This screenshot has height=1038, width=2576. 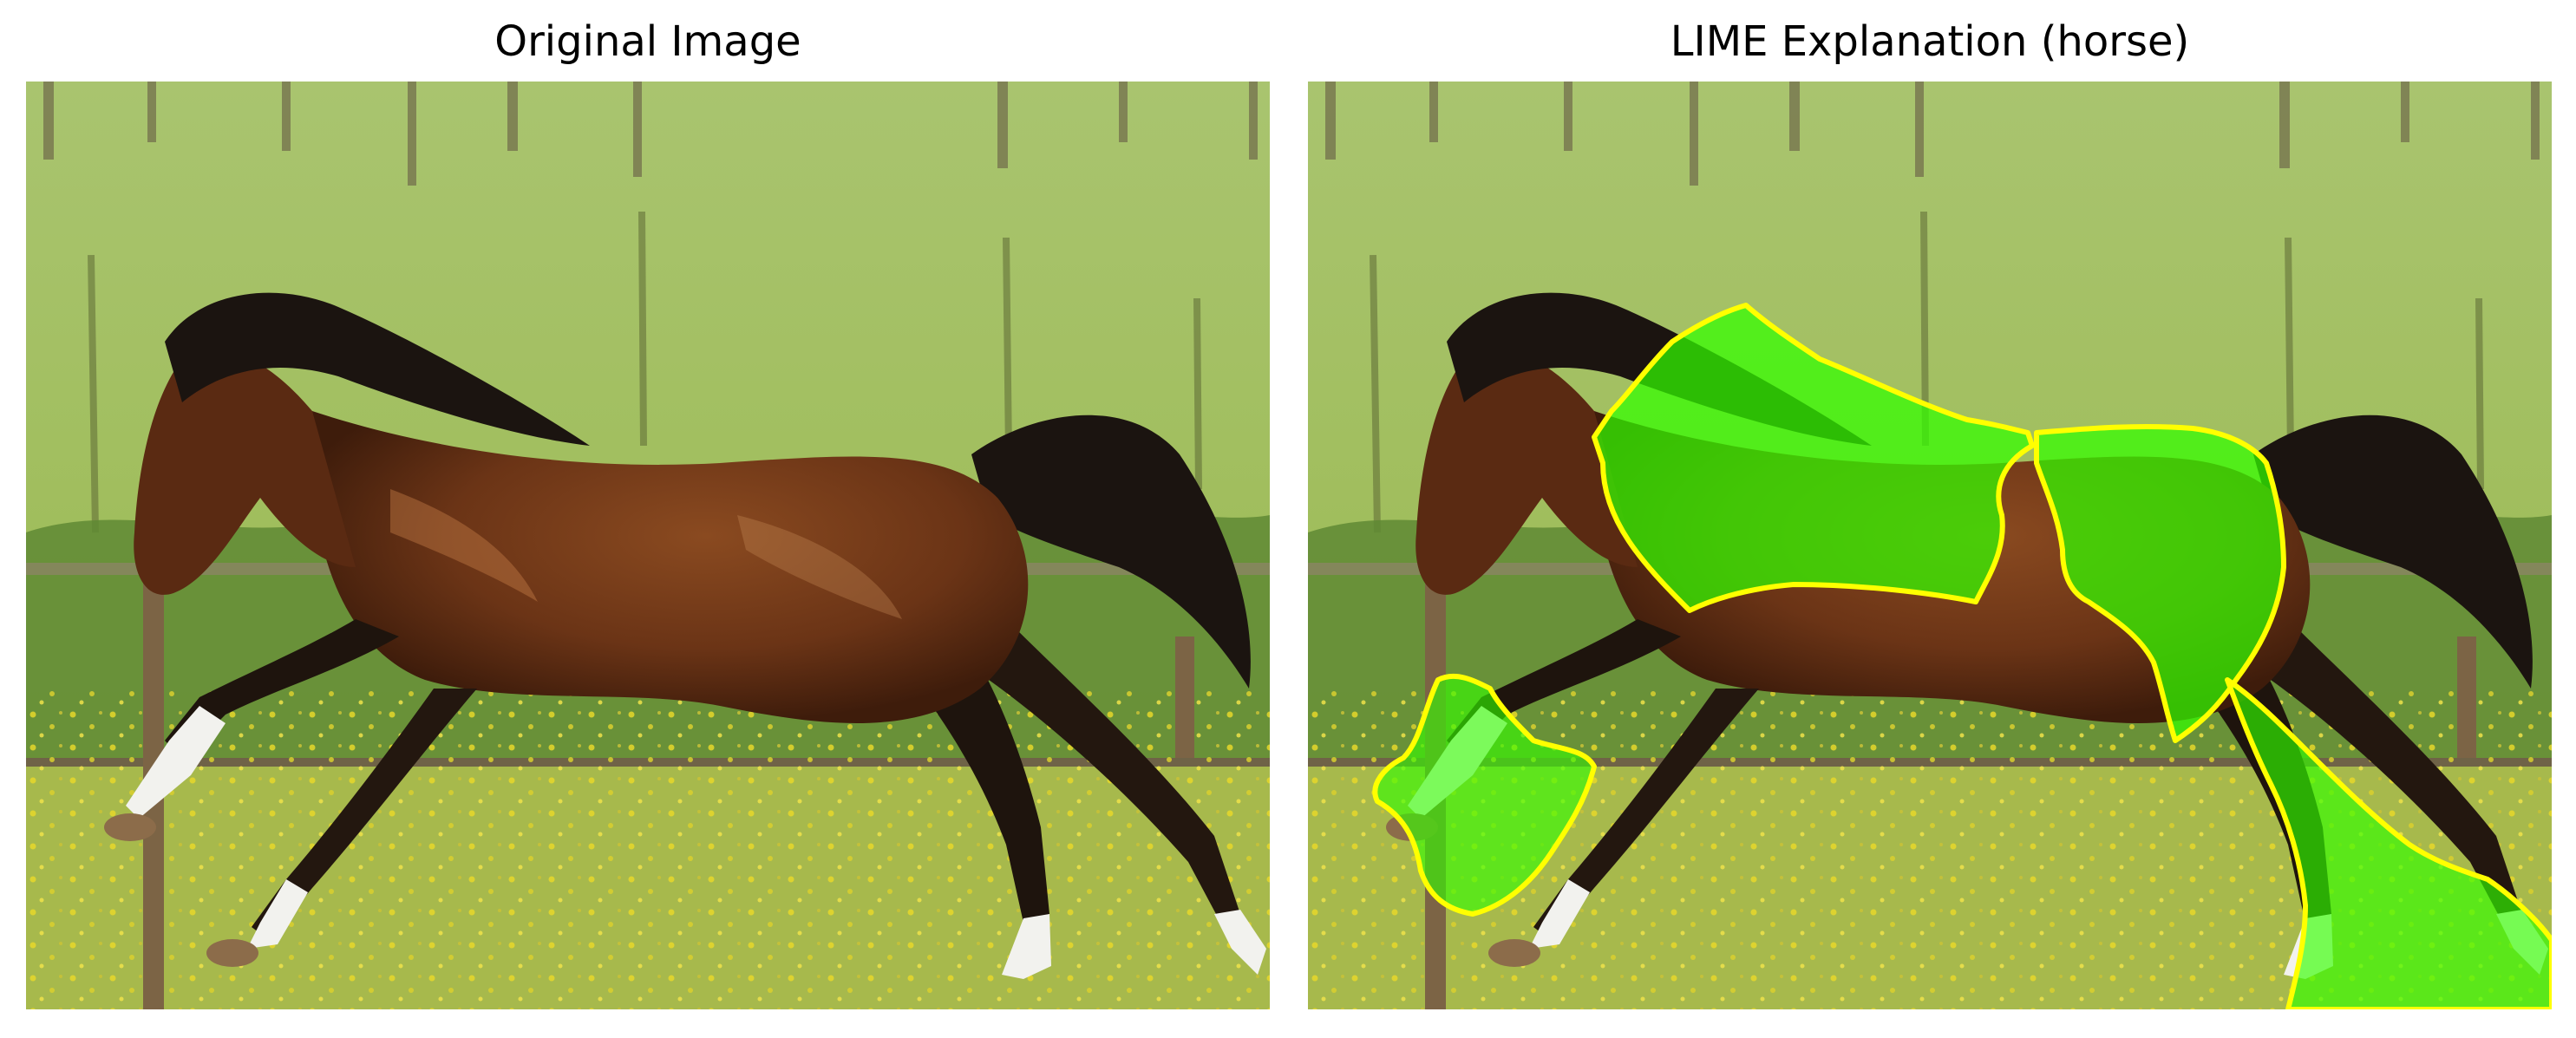 What do you see at coordinates (1484, 795) in the screenshot?
I see `superpixel-meadow-left` at bounding box center [1484, 795].